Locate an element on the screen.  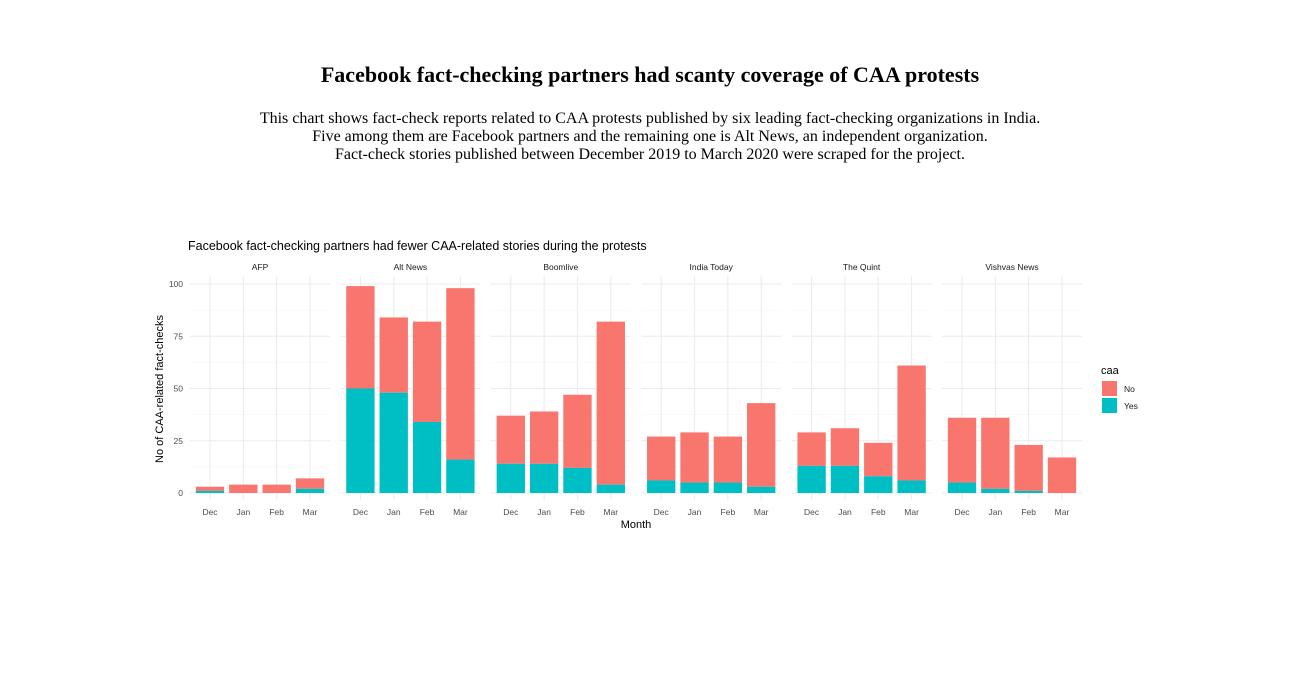
y-tick-label: 75 is located at coordinates (179, 336).